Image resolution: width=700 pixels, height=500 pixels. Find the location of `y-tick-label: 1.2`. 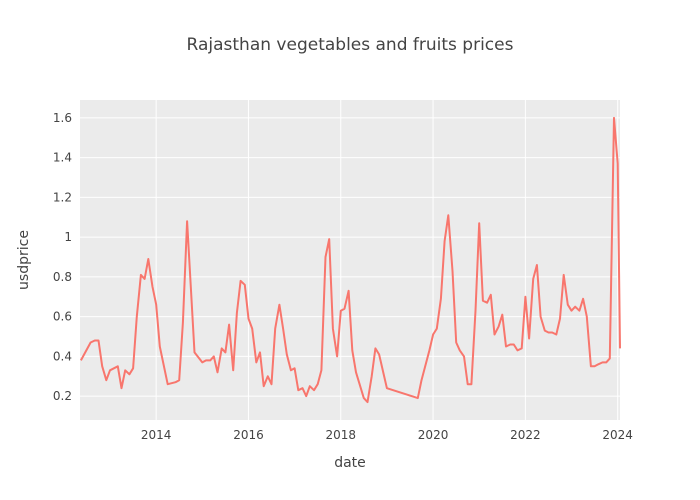

y-tick-label: 1.2 is located at coordinates (62, 197).